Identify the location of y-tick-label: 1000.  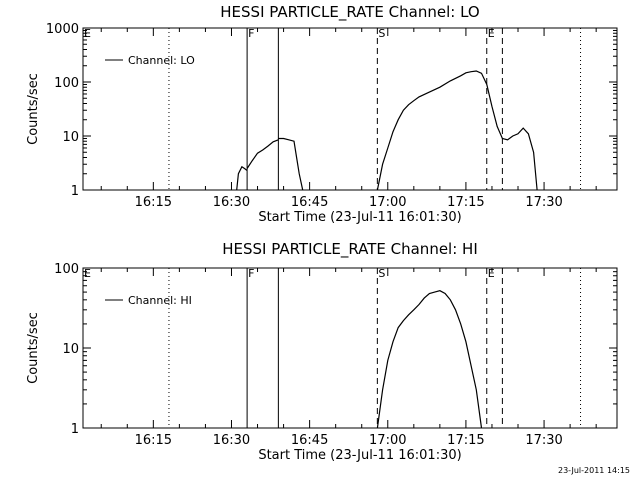
(62, 29).